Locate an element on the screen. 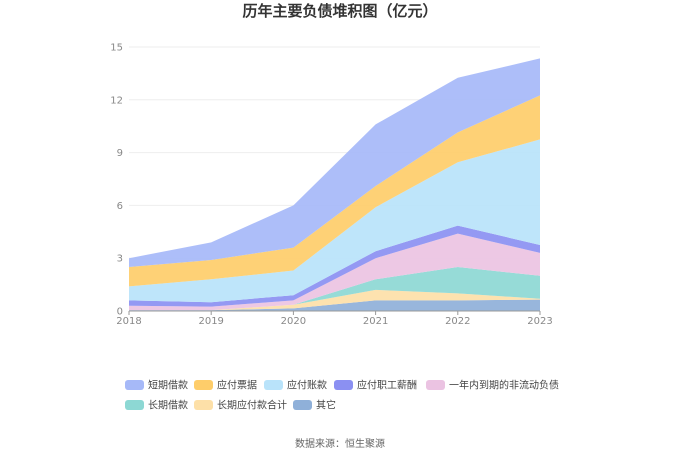 This screenshot has width=680, height=460. legend-item: 应付账款 is located at coordinates (295, 385).